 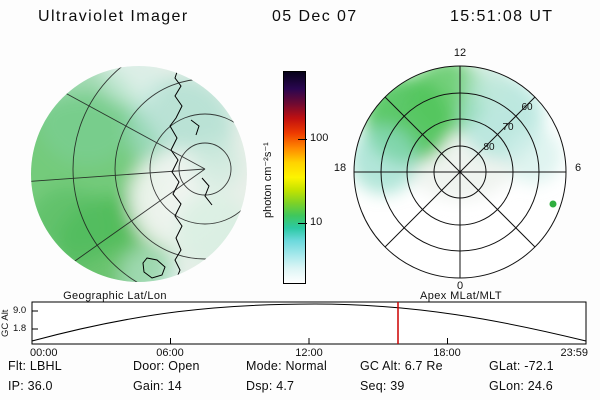 I want to click on xtick-1200: 12:00, so click(x=309, y=353).